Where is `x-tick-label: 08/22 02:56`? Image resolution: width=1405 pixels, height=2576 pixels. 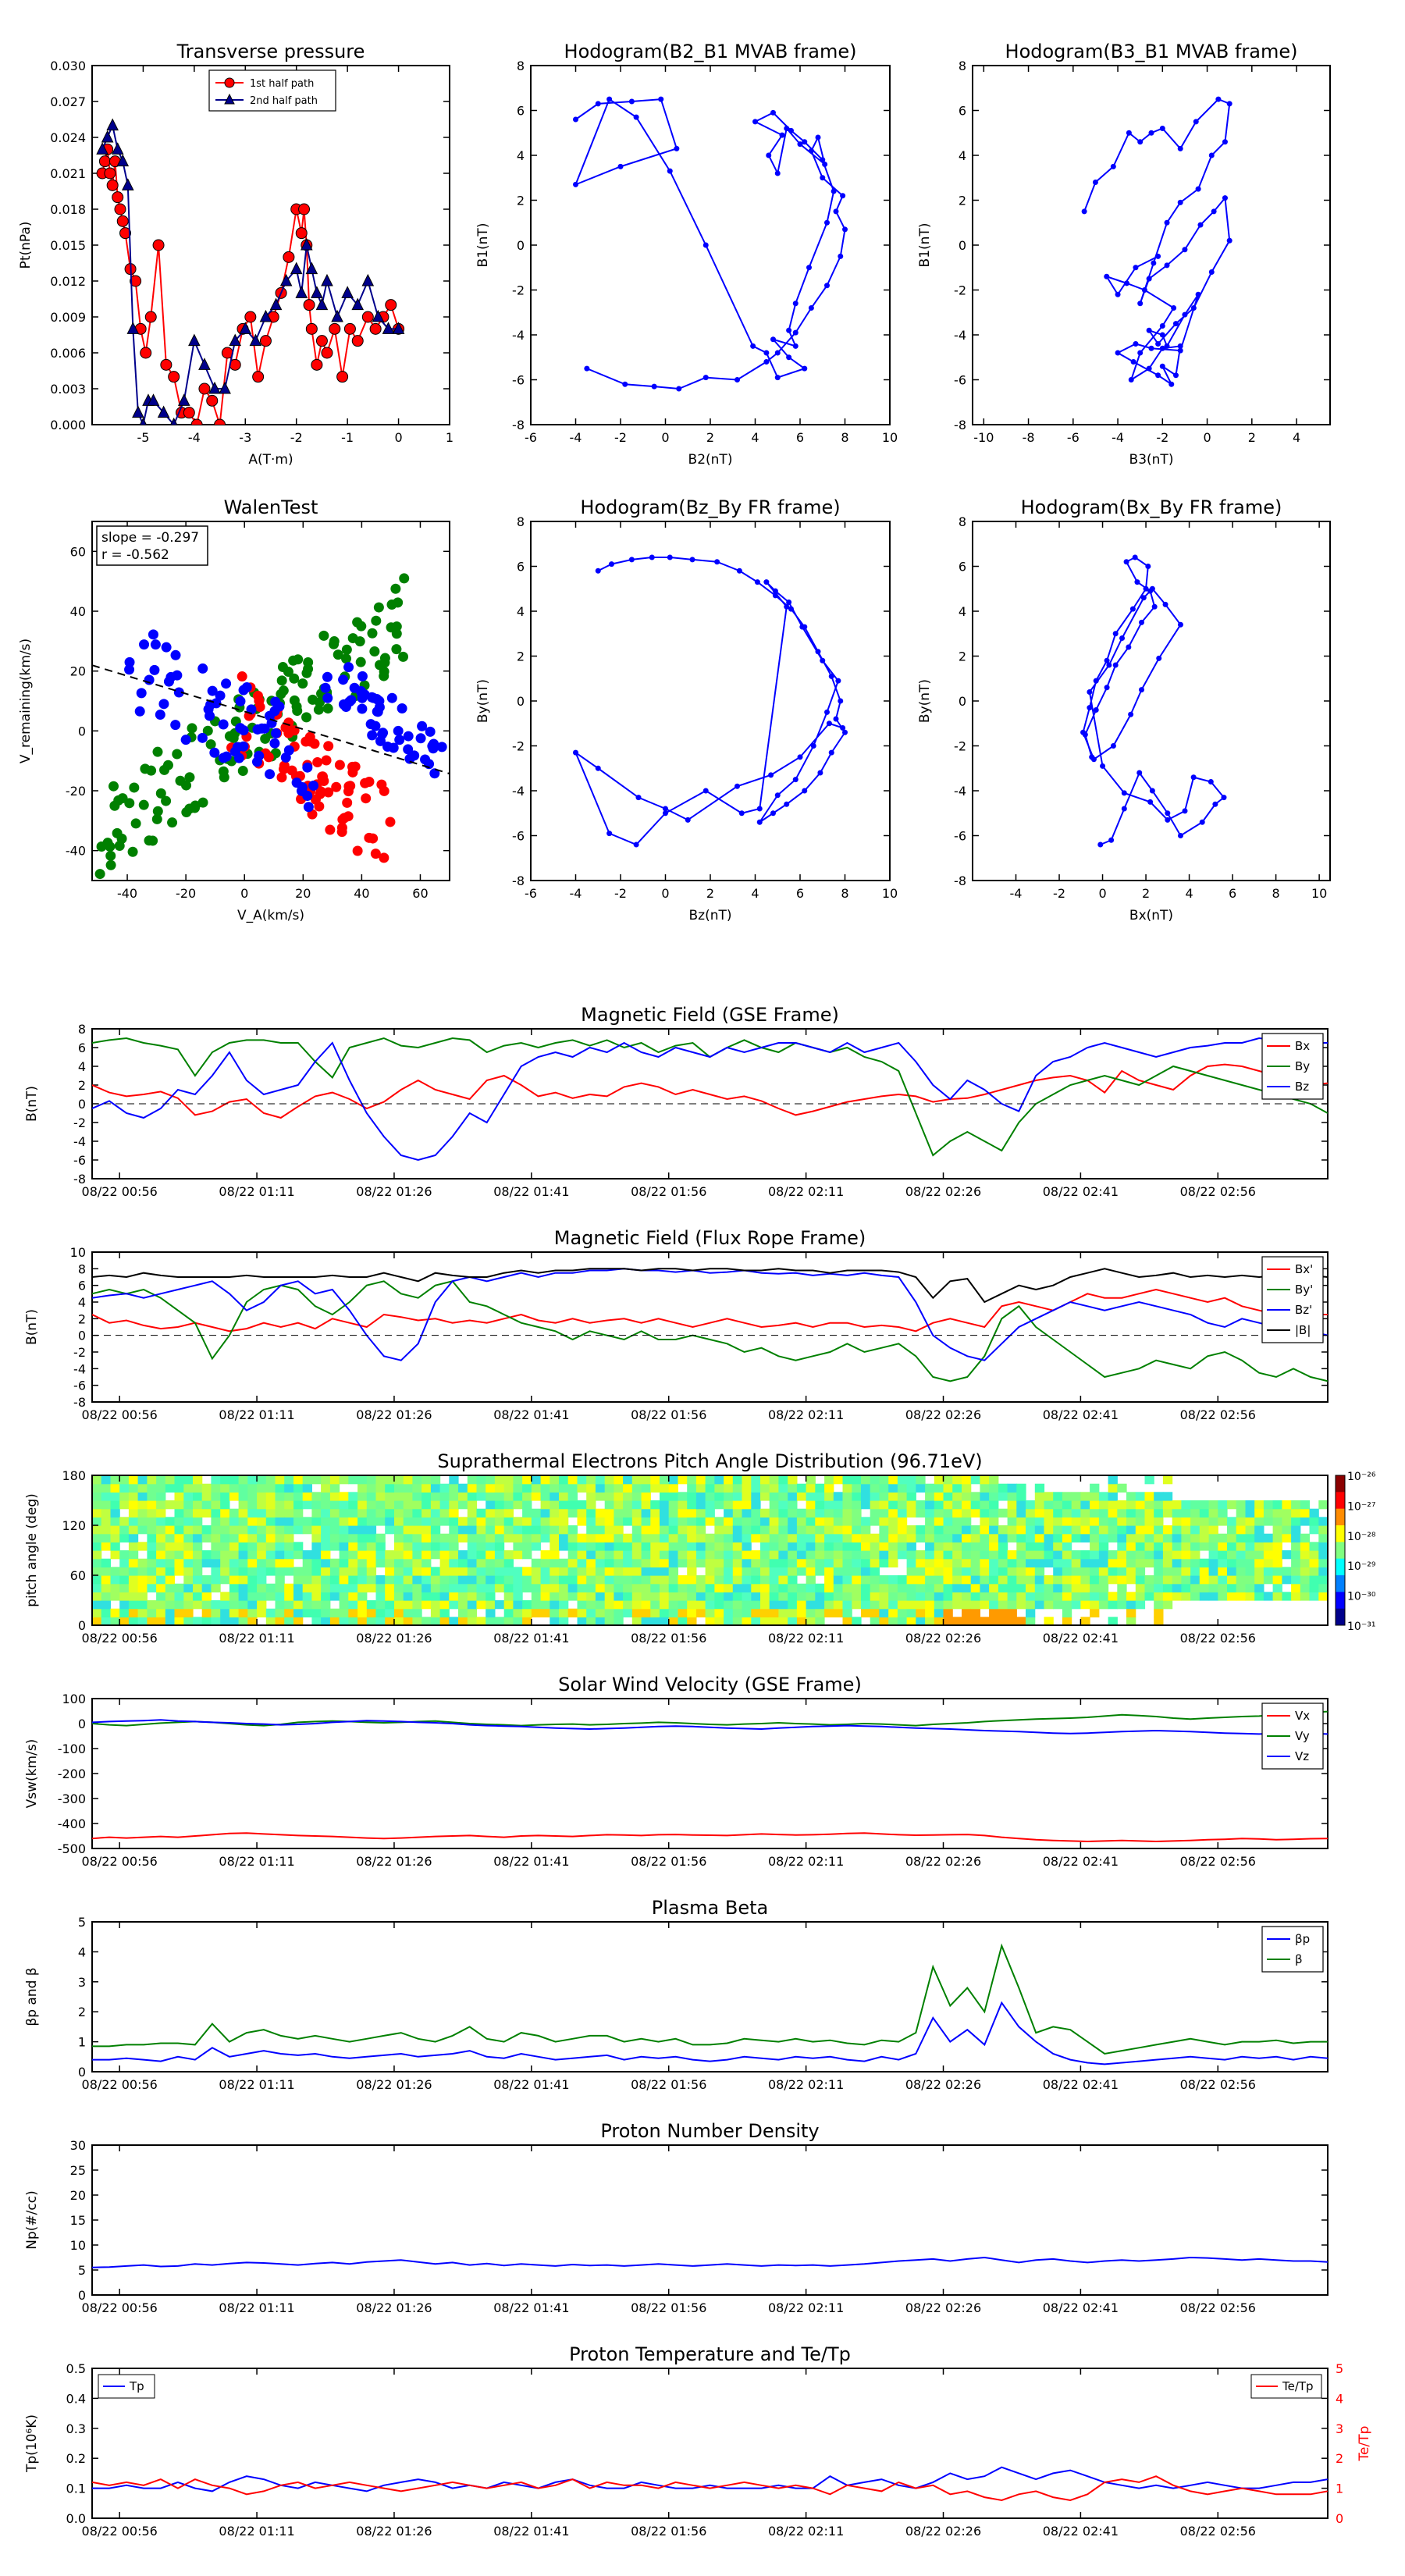
x-tick-label: 08/22 02:56 is located at coordinates (1218, 2307).